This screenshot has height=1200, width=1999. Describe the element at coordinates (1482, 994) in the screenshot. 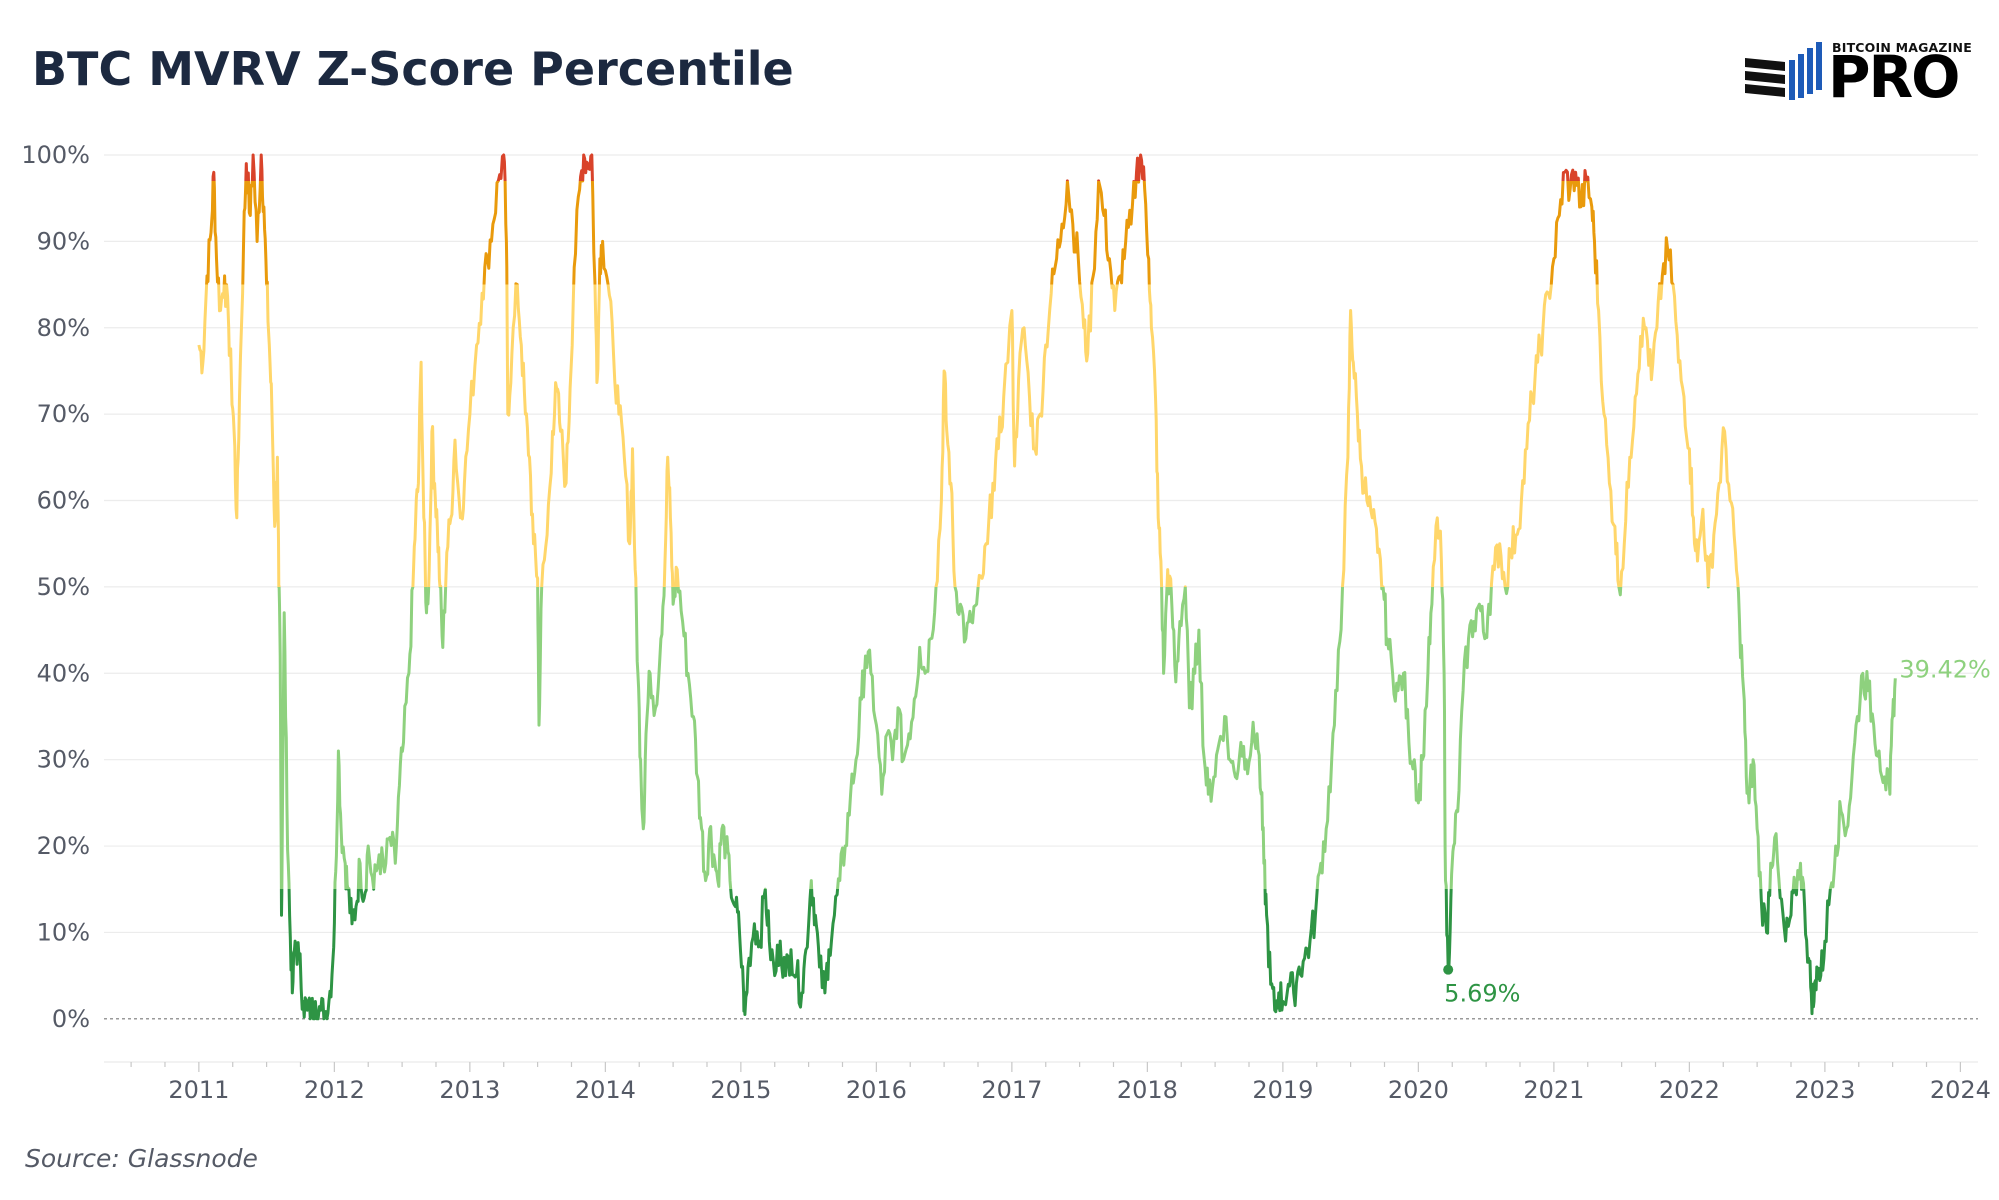

I see `annotation-label: 5.69%` at that location.